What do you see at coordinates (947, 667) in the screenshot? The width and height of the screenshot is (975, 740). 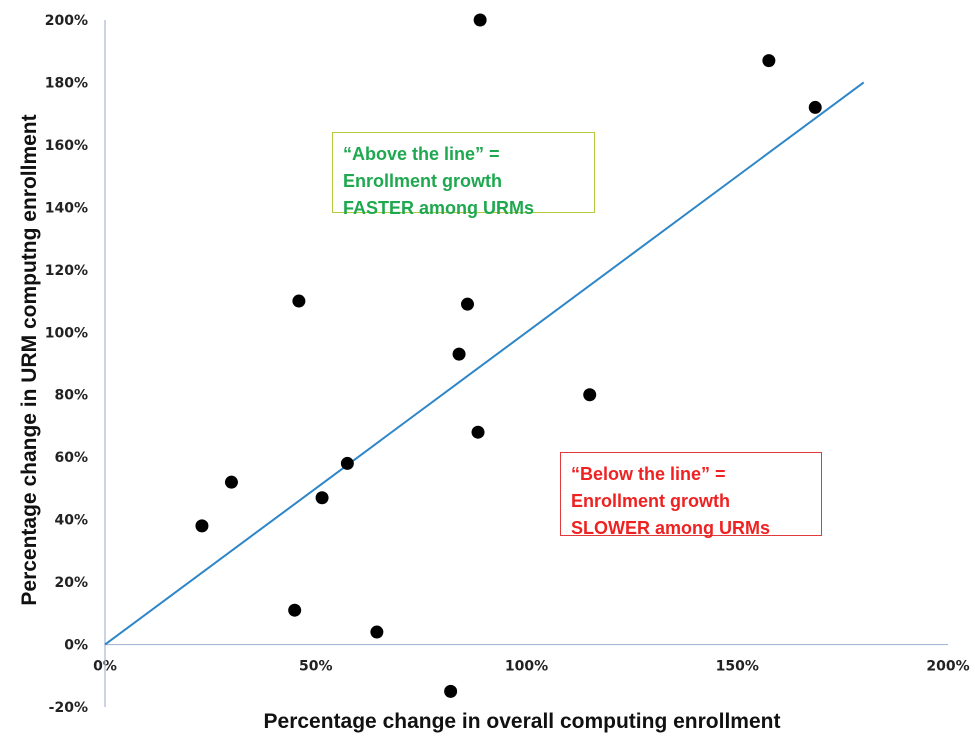 I see `x-tick-label: 200%` at bounding box center [947, 667].